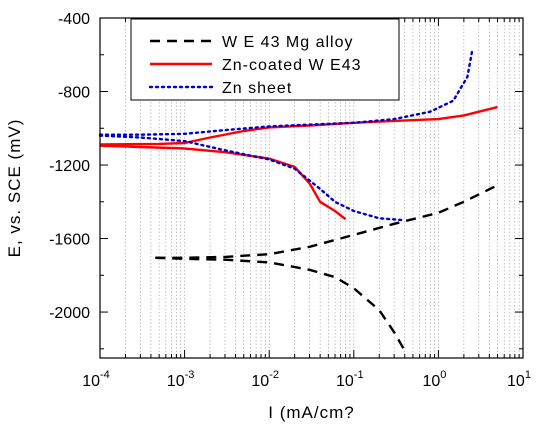  What do you see at coordinates (69, 313) in the screenshot?
I see `y-tick-label: -2000` at bounding box center [69, 313].